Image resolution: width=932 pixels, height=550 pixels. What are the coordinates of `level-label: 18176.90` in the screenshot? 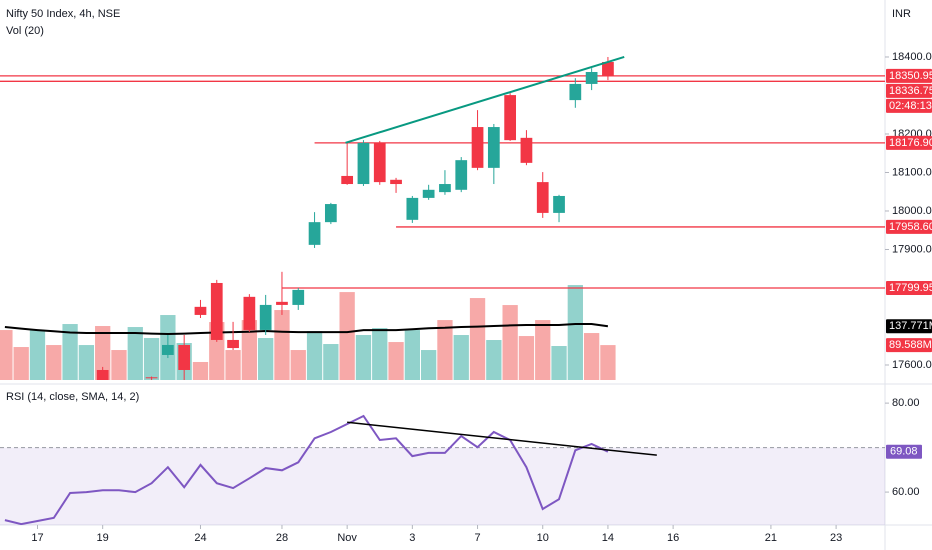 It's located at (910, 143).